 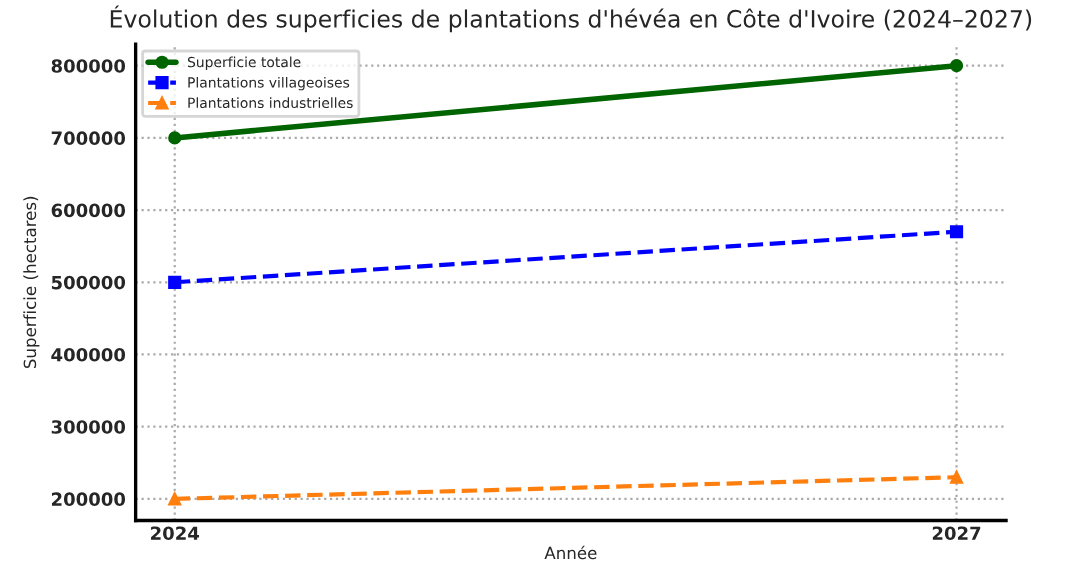 What do you see at coordinates (570, 552) in the screenshot?
I see `x-axis-title: Année` at bounding box center [570, 552].